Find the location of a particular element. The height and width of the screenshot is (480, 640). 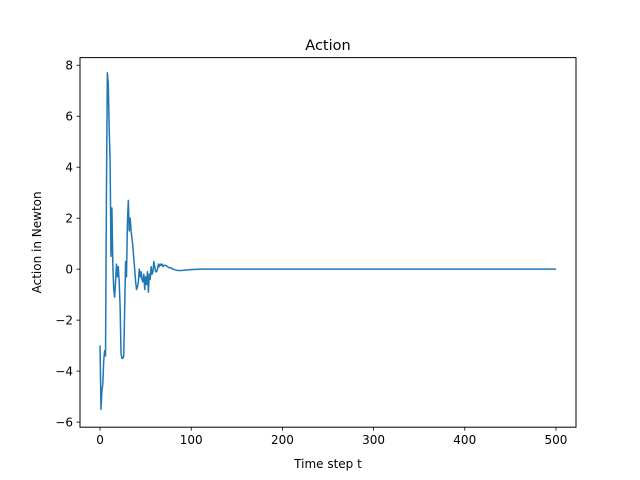

y-tick-label: 8 is located at coordinates (69, 66).